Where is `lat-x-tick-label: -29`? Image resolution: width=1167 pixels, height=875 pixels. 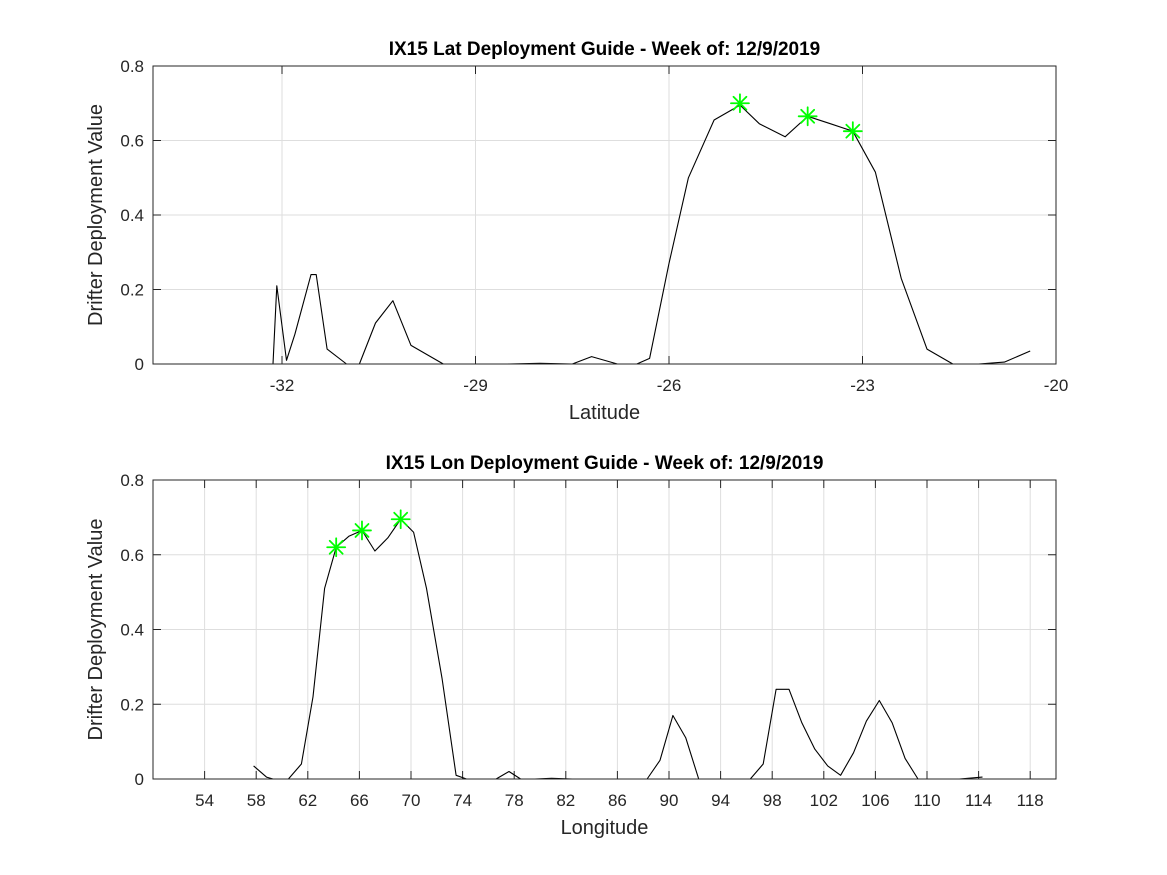 lat-x-tick-label: -29 is located at coordinates (475, 385).